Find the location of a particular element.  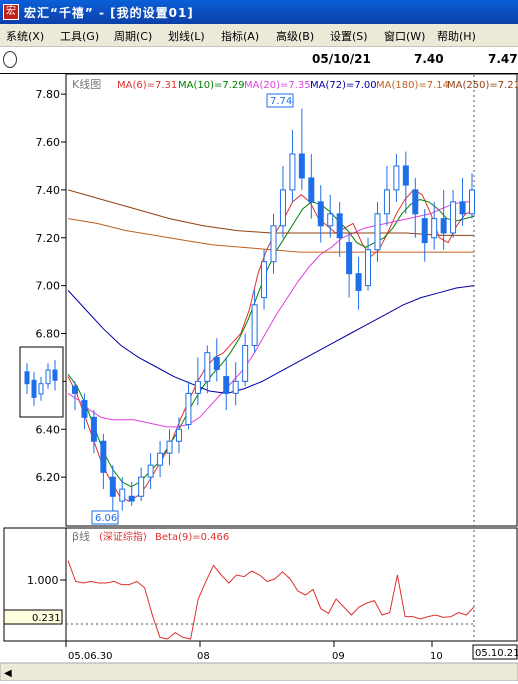

quote-date: 05/10/21 is located at coordinates (341, 59).